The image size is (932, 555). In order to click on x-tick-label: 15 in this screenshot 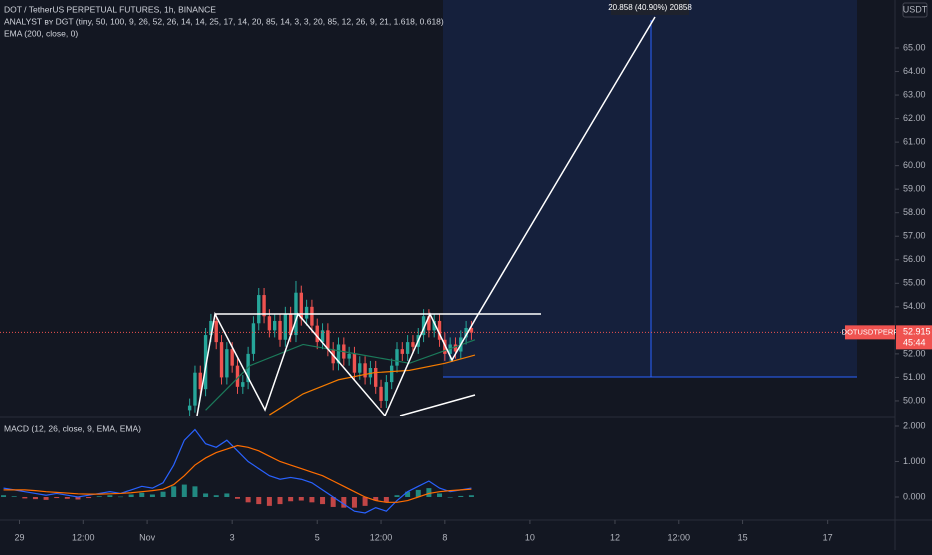, I will do `click(743, 537)`.